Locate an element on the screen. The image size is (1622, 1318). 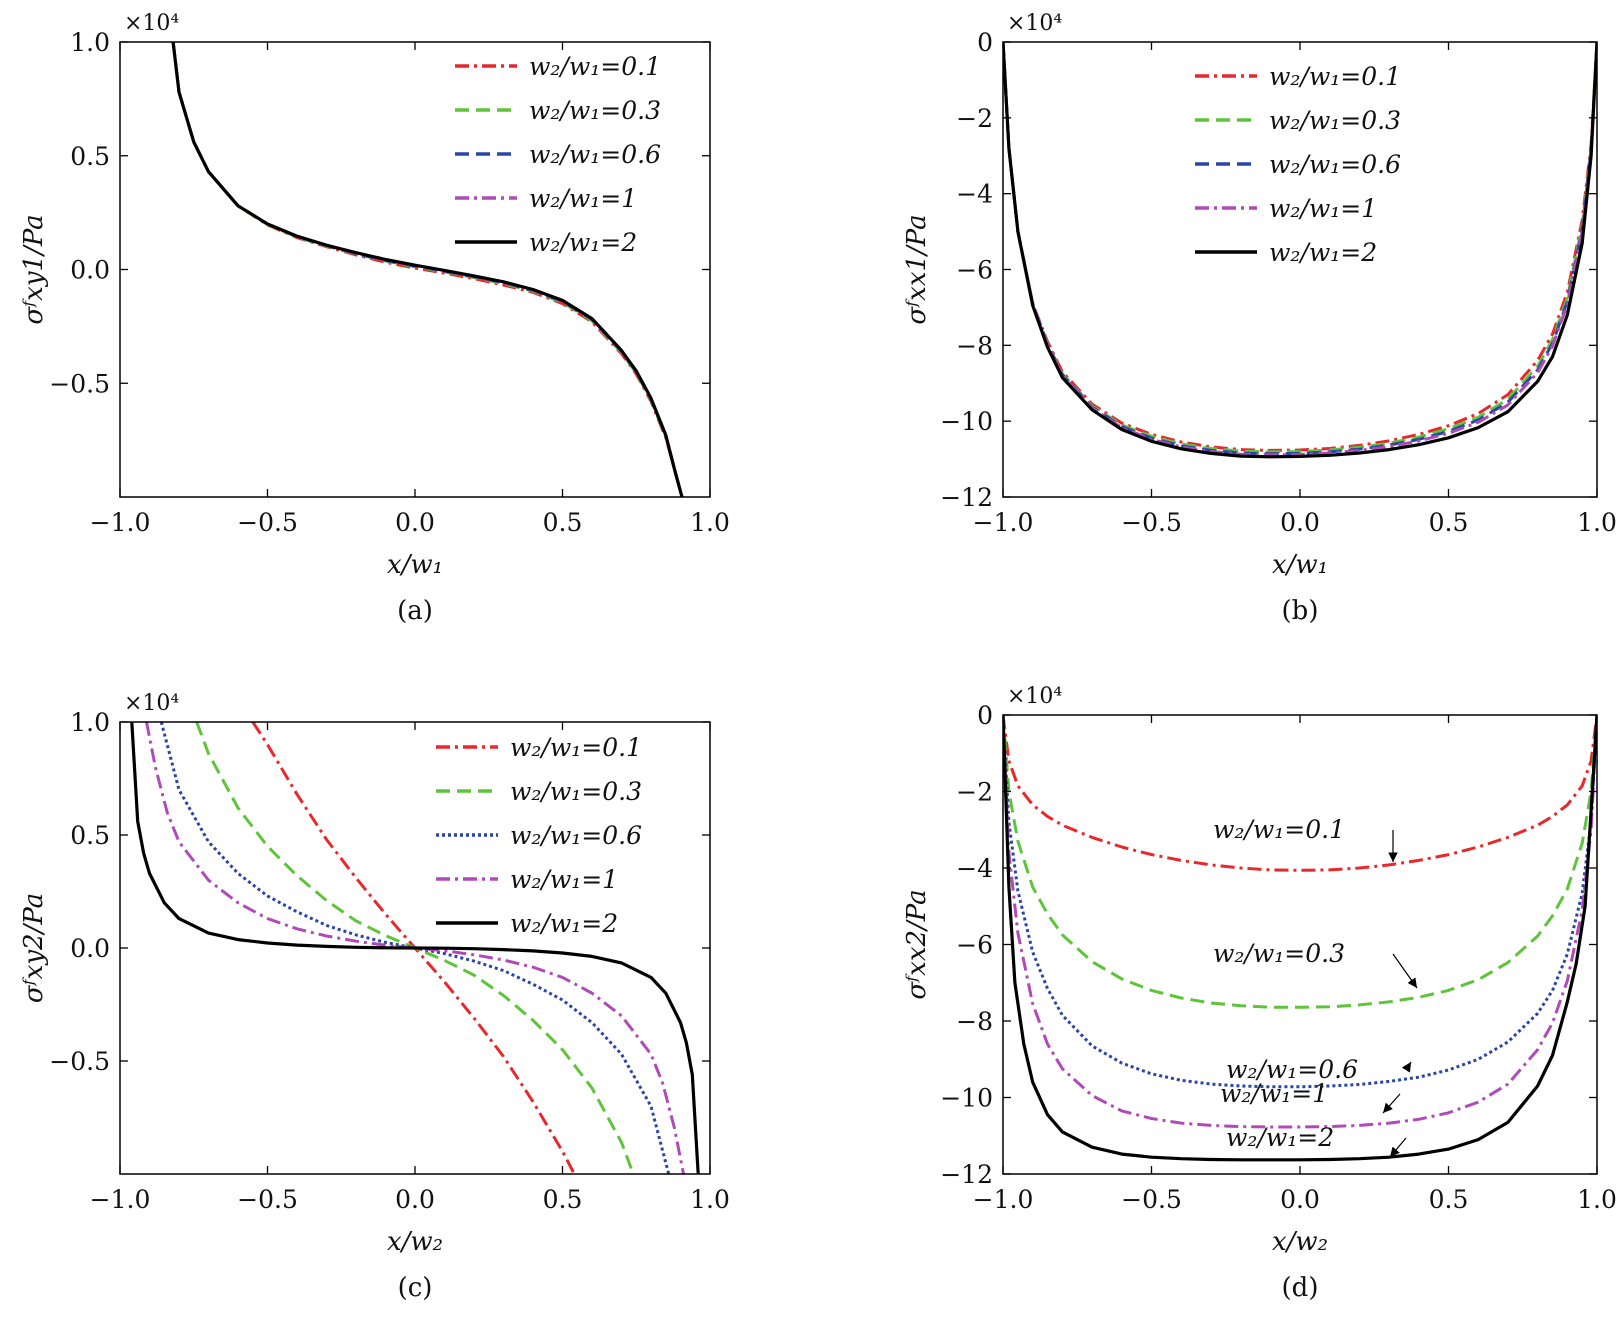
panel-label: (d) is located at coordinates (1300, 1288).